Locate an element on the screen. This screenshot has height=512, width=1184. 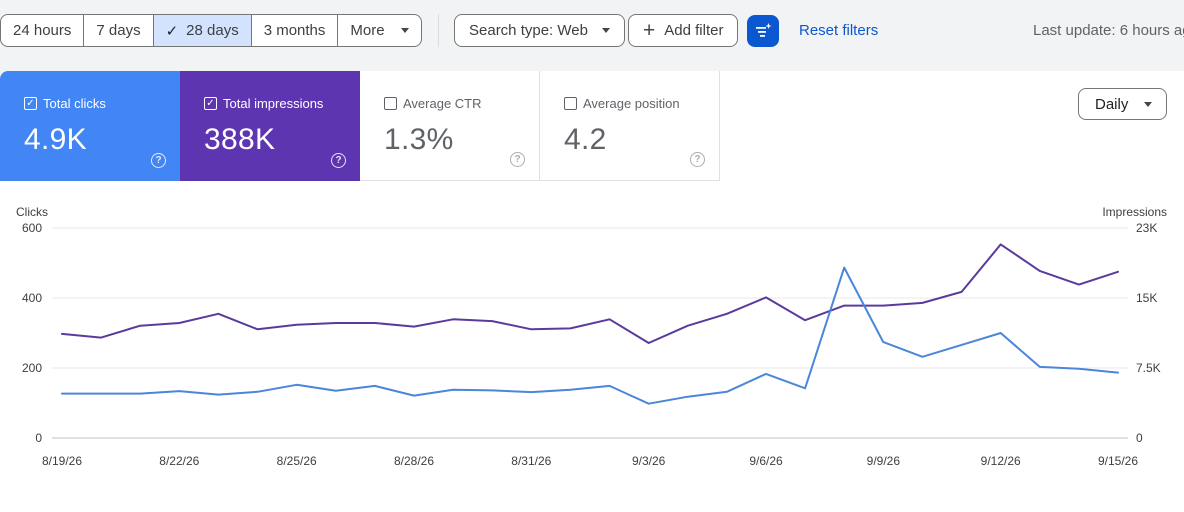
last-update-text: Last update: 6 hours ago is located at coordinates (1108, 30).